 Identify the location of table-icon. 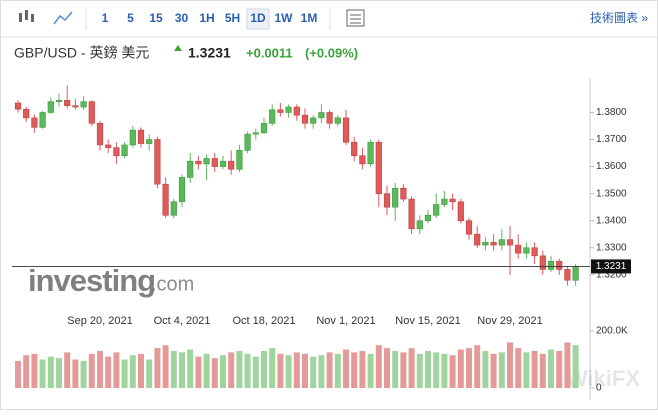
(355, 18).